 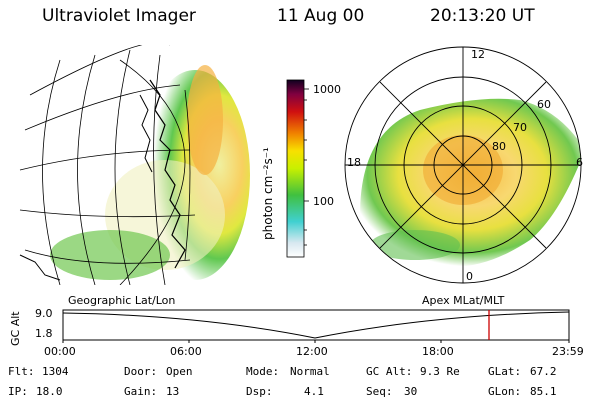 I want to click on mlt-label-6: 6, so click(x=579, y=162).